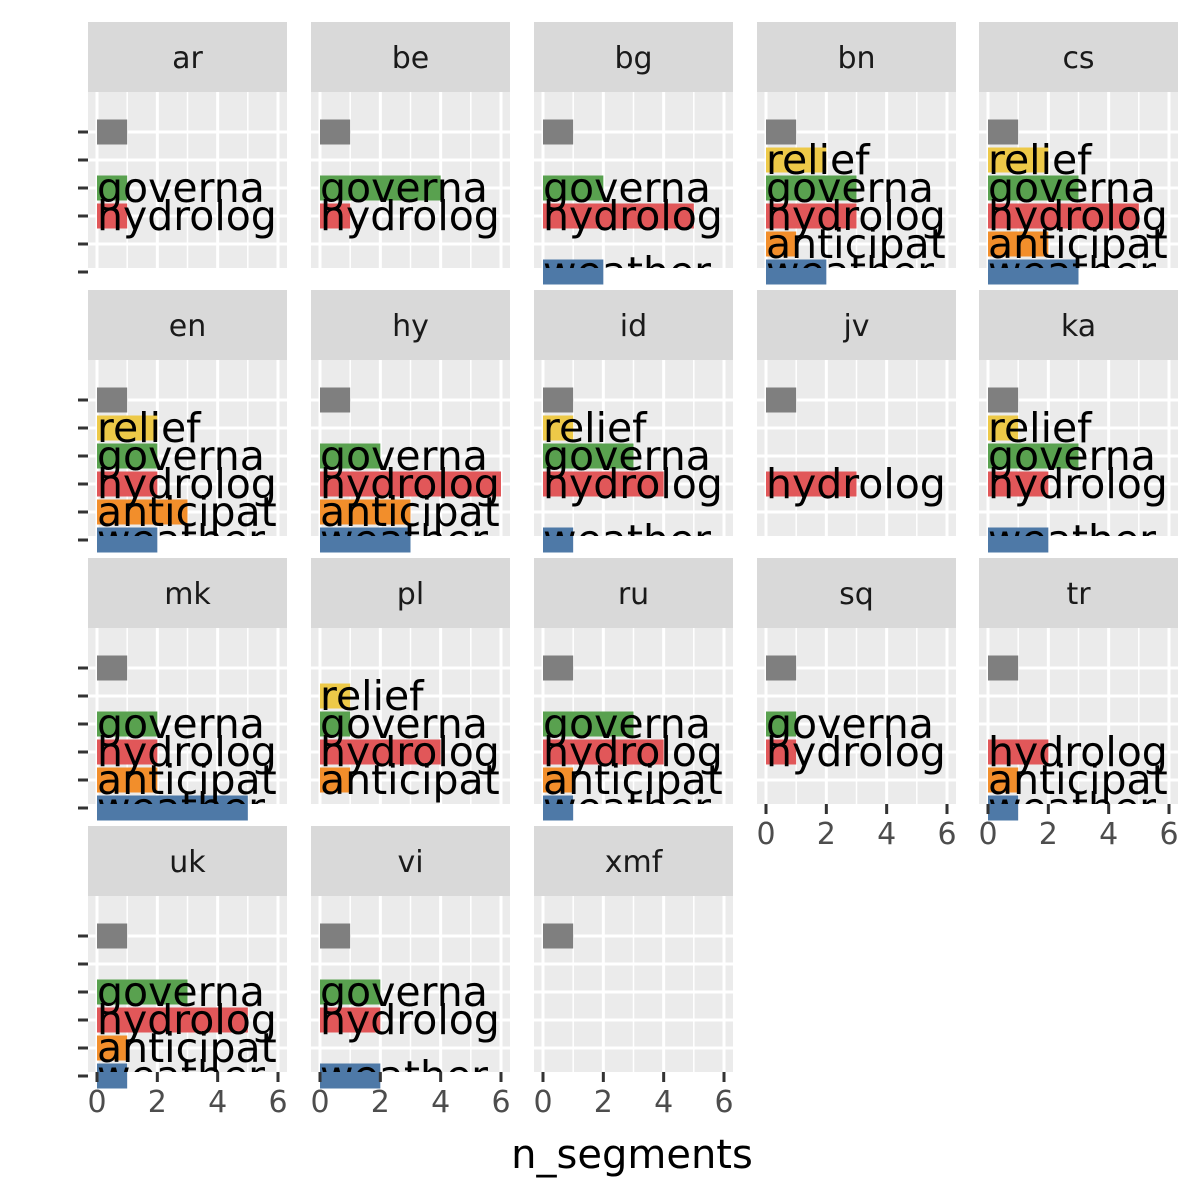 The image size is (1200, 1200). Describe the element at coordinates (633, 594) in the screenshot. I see `facet-strip-label: ru` at that location.